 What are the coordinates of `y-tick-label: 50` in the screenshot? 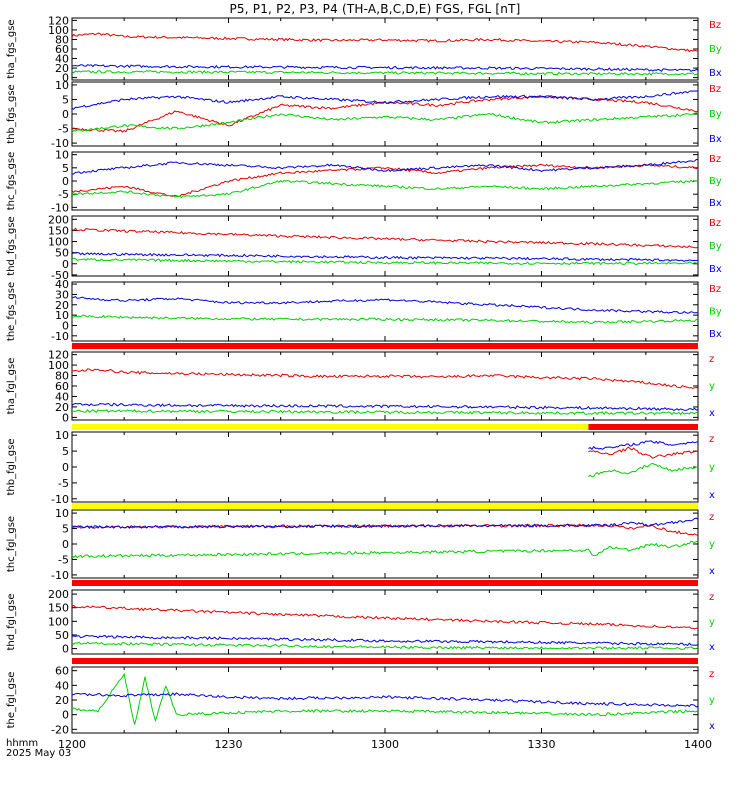 It's located at (62, 253).